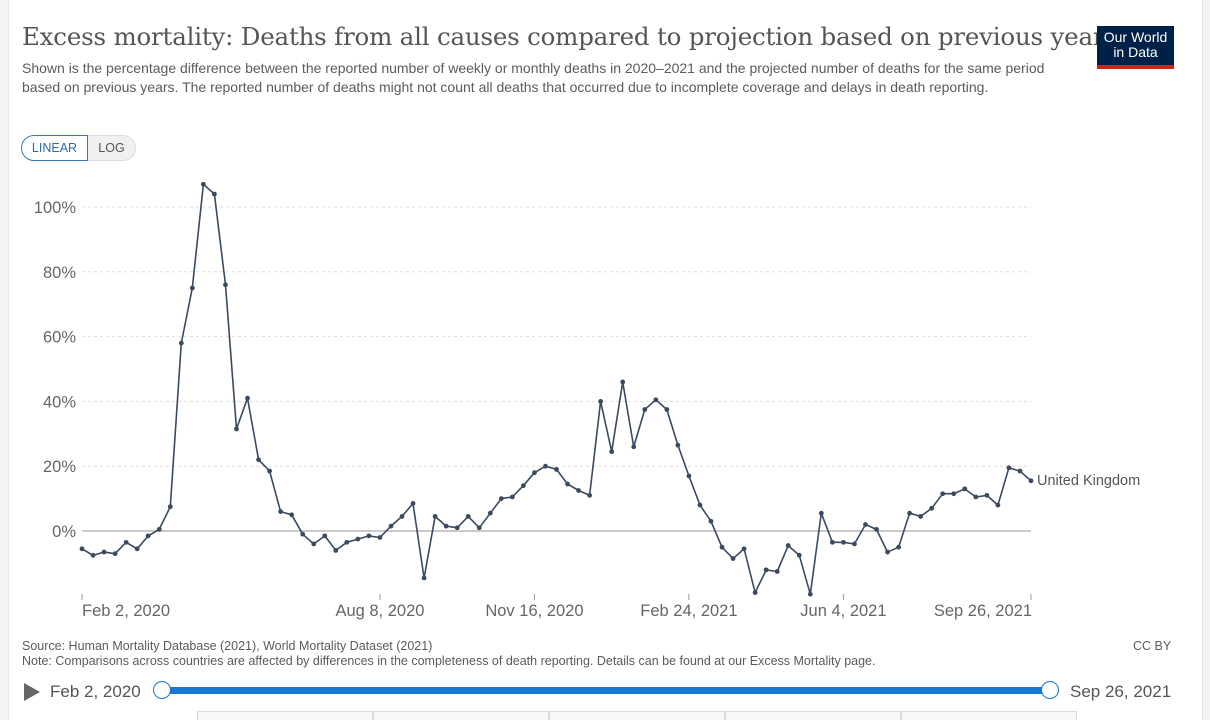 This screenshot has height=720, width=1210. I want to click on tab-map, so click(461, 715).